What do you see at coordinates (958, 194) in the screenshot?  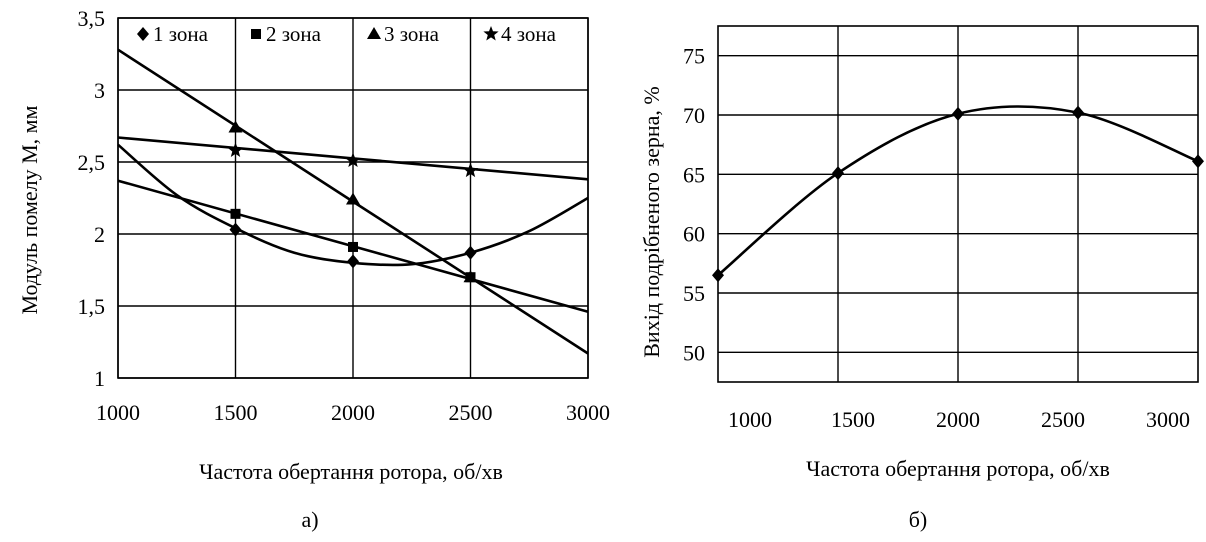 I see `chart-b-markers` at bounding box center [958, 194].